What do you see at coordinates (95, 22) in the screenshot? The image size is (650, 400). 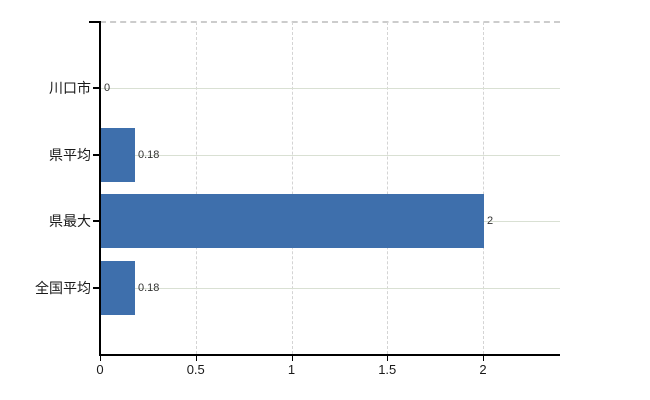 I see `y-axis-top-cap` at bounding box center [95, 22].